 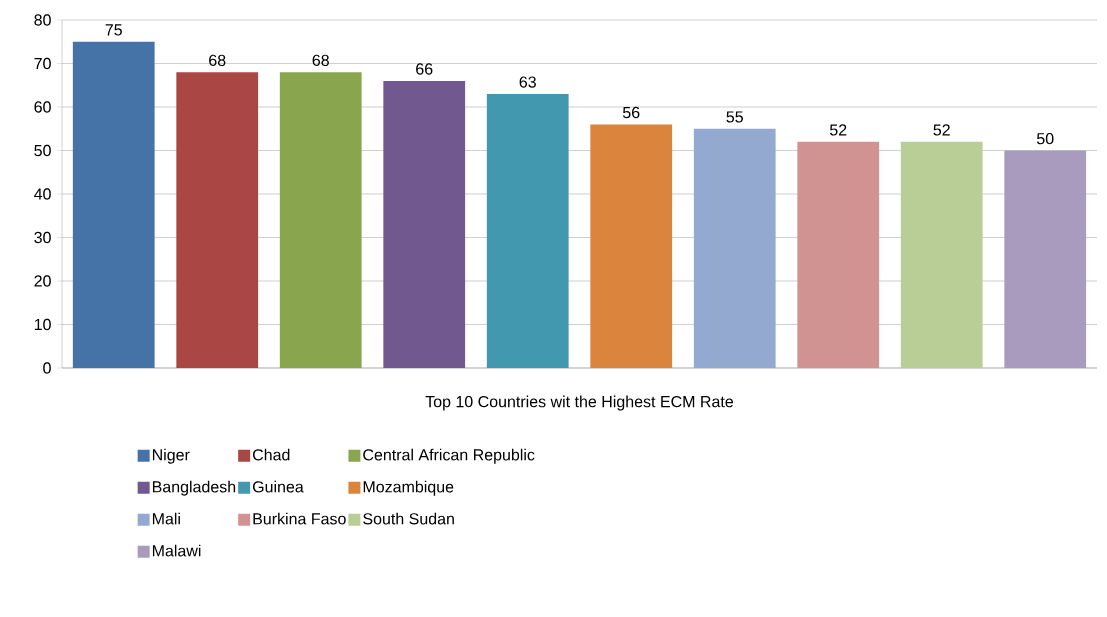 What do you see at coordinates (113, 30) in the screenshot?
I see `data-label: 75` at bounding box center [113, 30].